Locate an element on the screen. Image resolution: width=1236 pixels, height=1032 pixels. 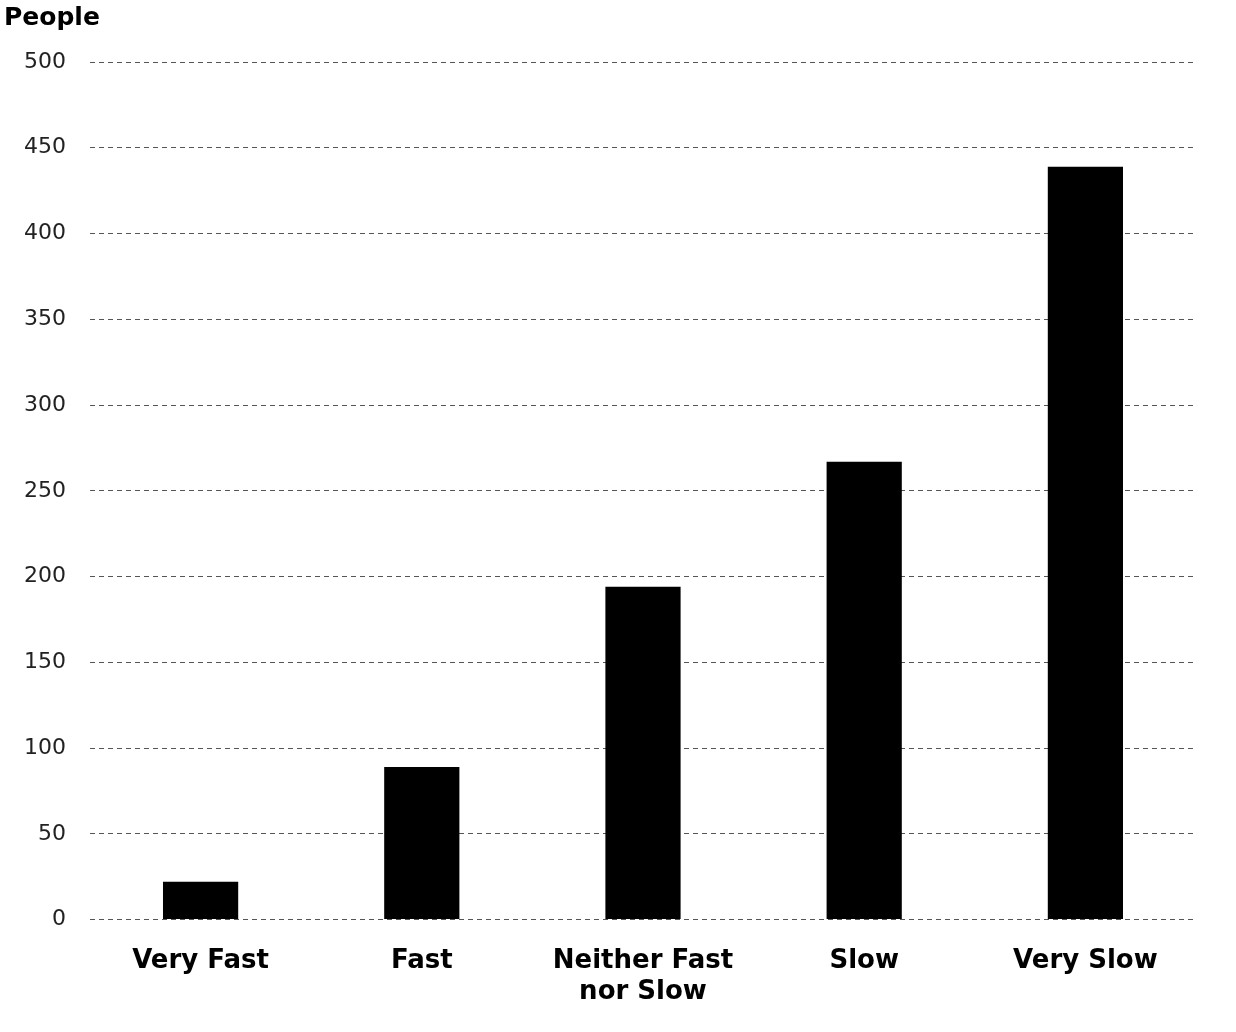
y-tick-label: 0 is located at coordinates (58, 918).